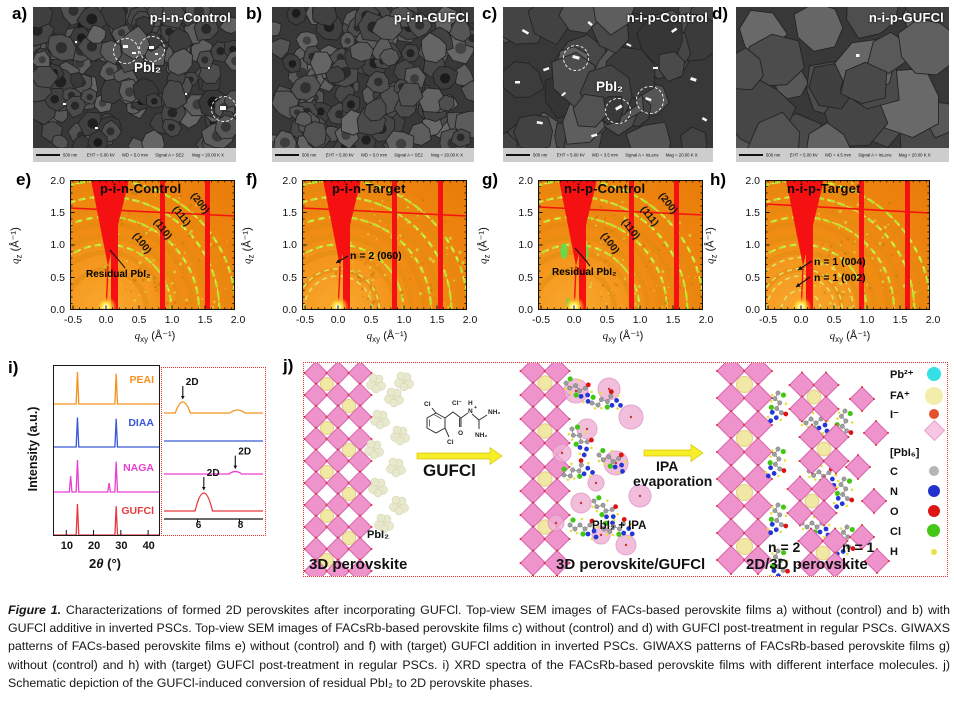  What do you see at coordinates (525, 245) in the screenshot?
I see `giwaxs-y-tick: 1.0` at bounding box center [525, 245].